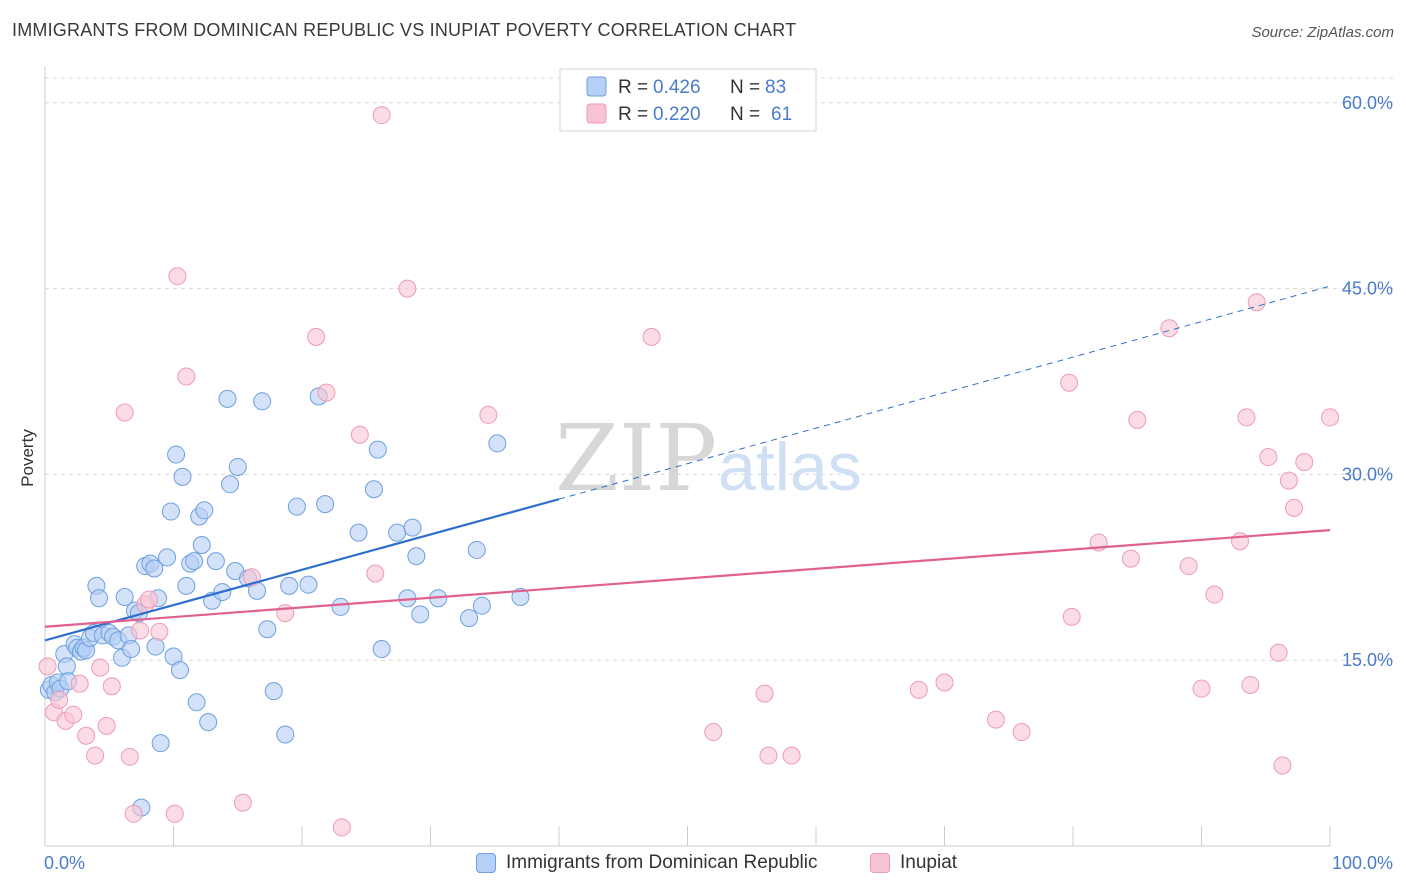 This screenshot has height=892, width=1406. I want to click on y-tick-label: 30.0%, so click(1367, 474).